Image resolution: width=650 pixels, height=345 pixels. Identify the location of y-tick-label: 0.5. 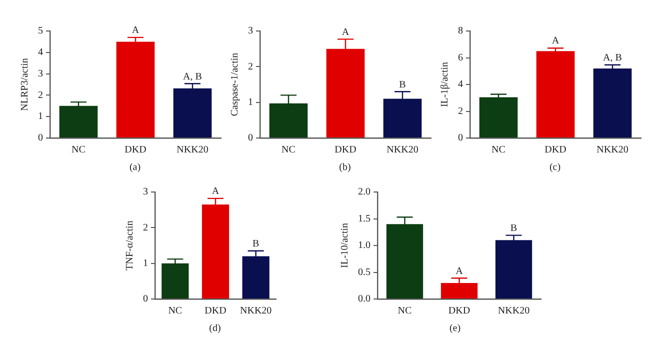
(364, 272).